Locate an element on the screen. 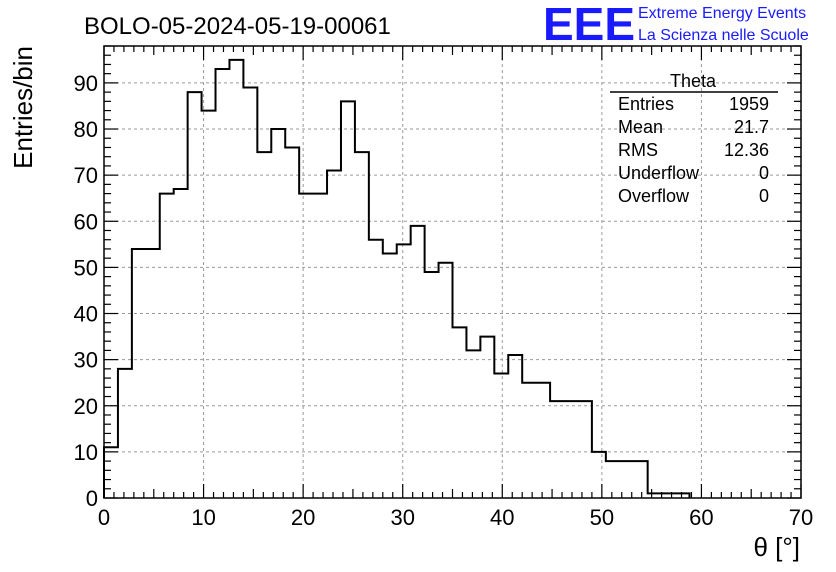  y-tick-label: 0 is located at coordinates (92, 498).